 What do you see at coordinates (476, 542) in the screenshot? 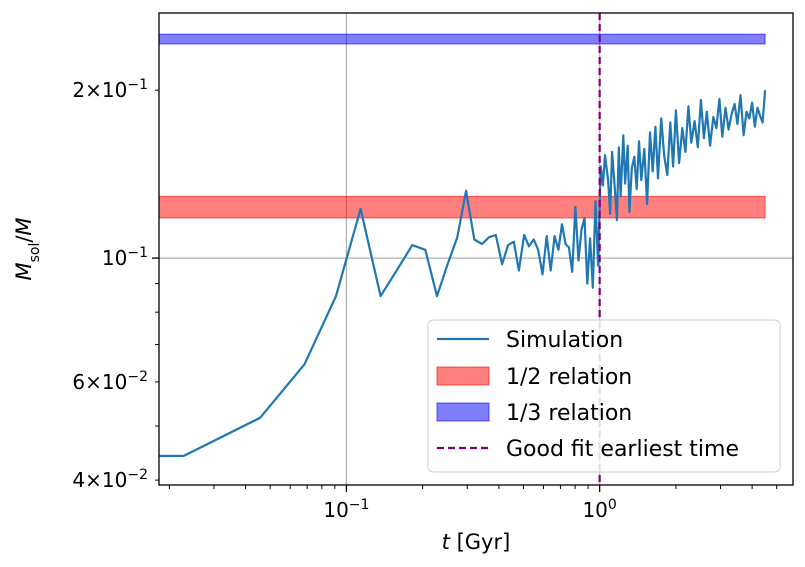
I see `x-axis-label: t [Gyr]` at bounding box center [476, 542].